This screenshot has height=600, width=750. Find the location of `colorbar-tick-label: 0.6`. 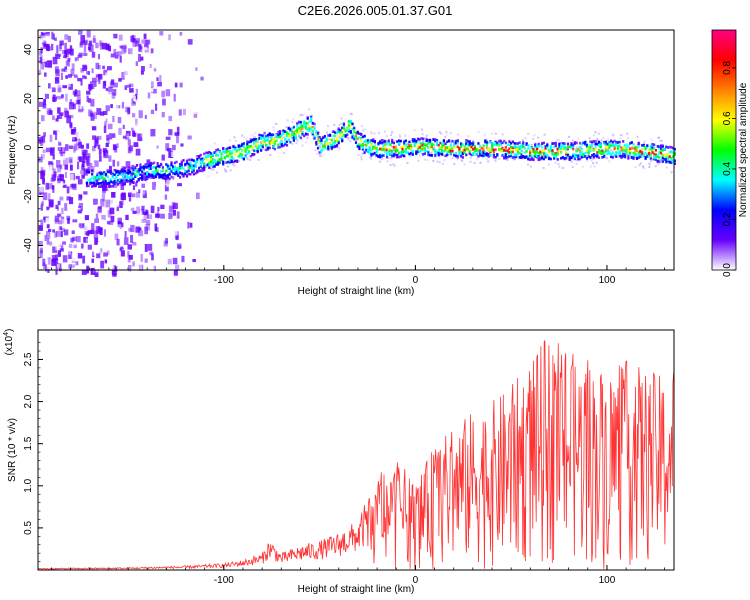

colorbar-tick-label: 0.6 is located at coordinates (727, 118).